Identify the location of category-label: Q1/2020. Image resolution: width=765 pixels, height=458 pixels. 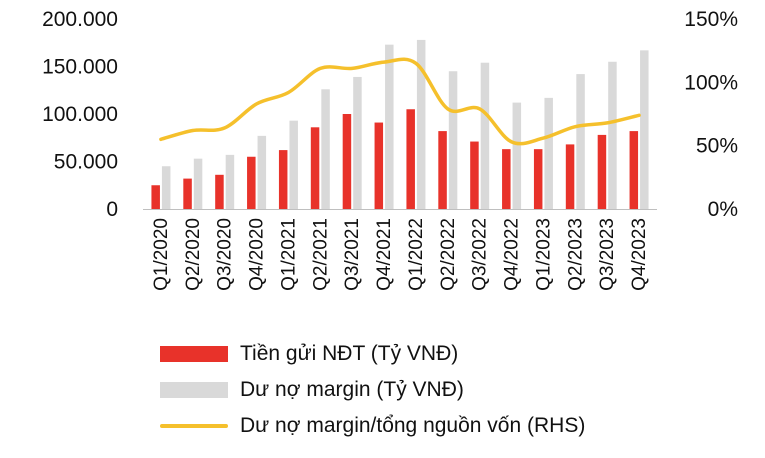
(161, 254).